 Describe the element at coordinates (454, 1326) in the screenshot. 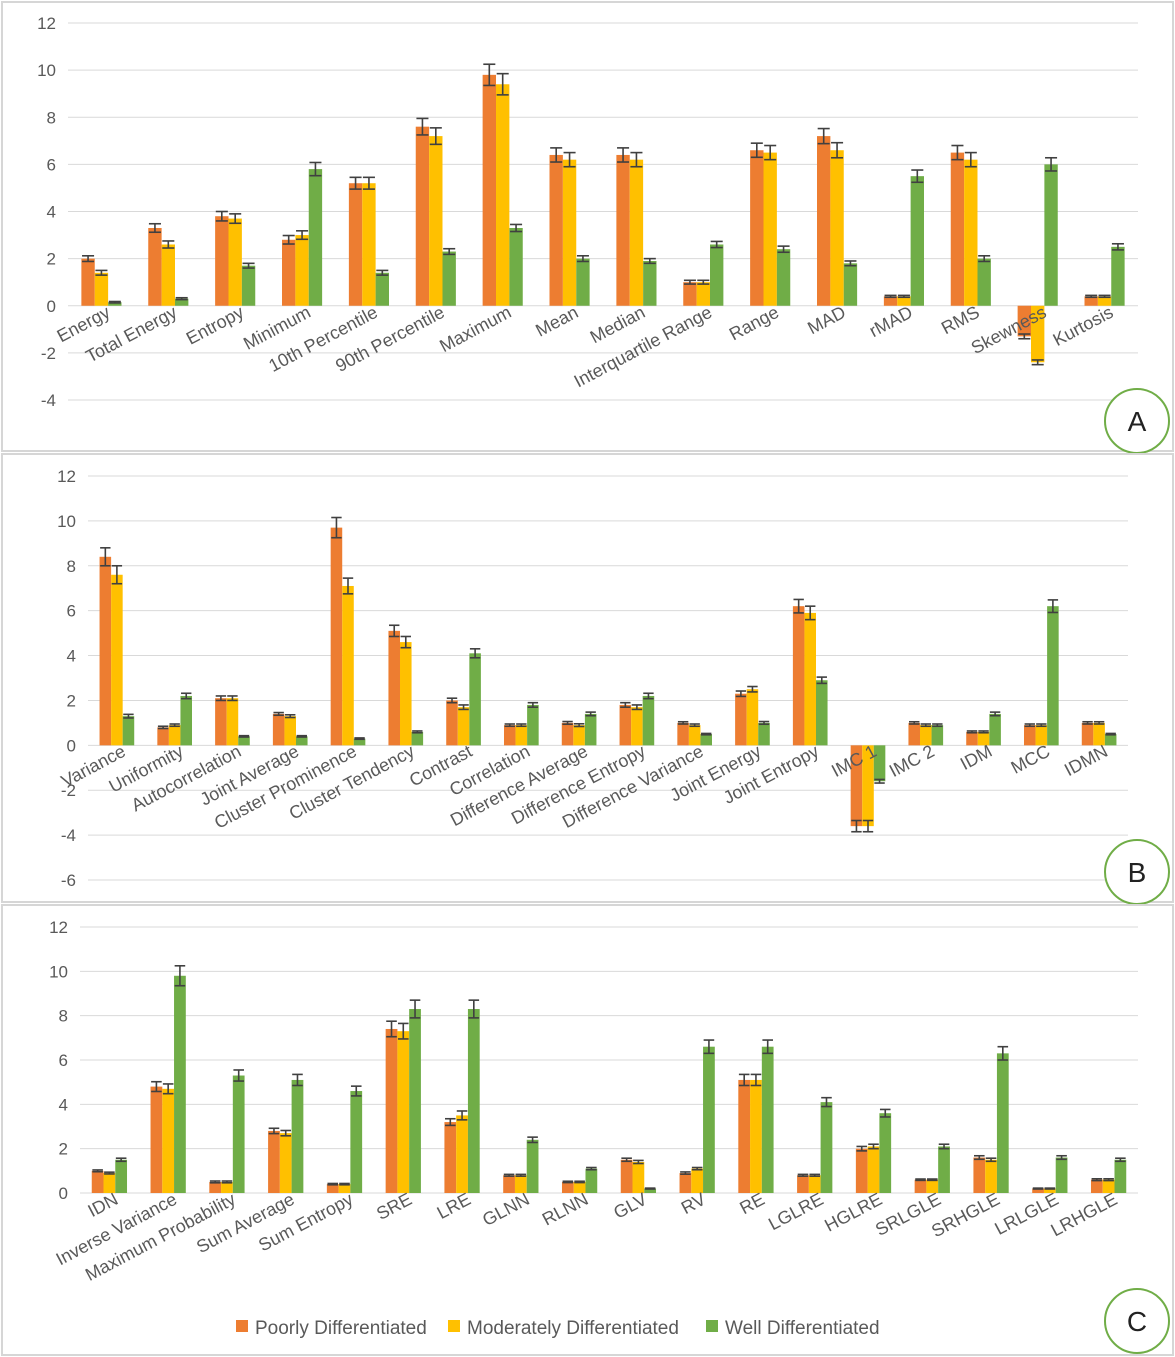

I see `legend-swatch-moderately` at that location.